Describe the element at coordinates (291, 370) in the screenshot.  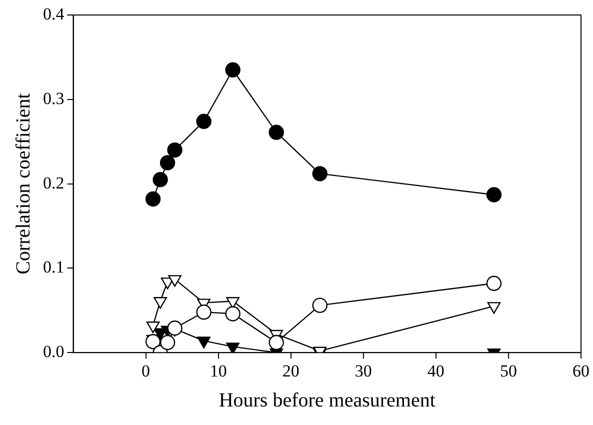
I see `x-tick-label: 20` at that location.